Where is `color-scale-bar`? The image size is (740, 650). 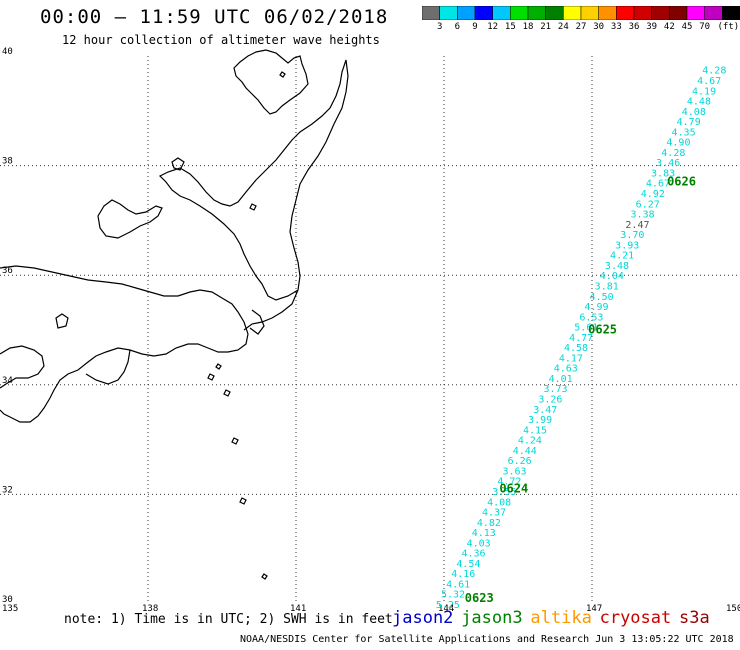
color-scale-bar is located at coordinates (581, 13).